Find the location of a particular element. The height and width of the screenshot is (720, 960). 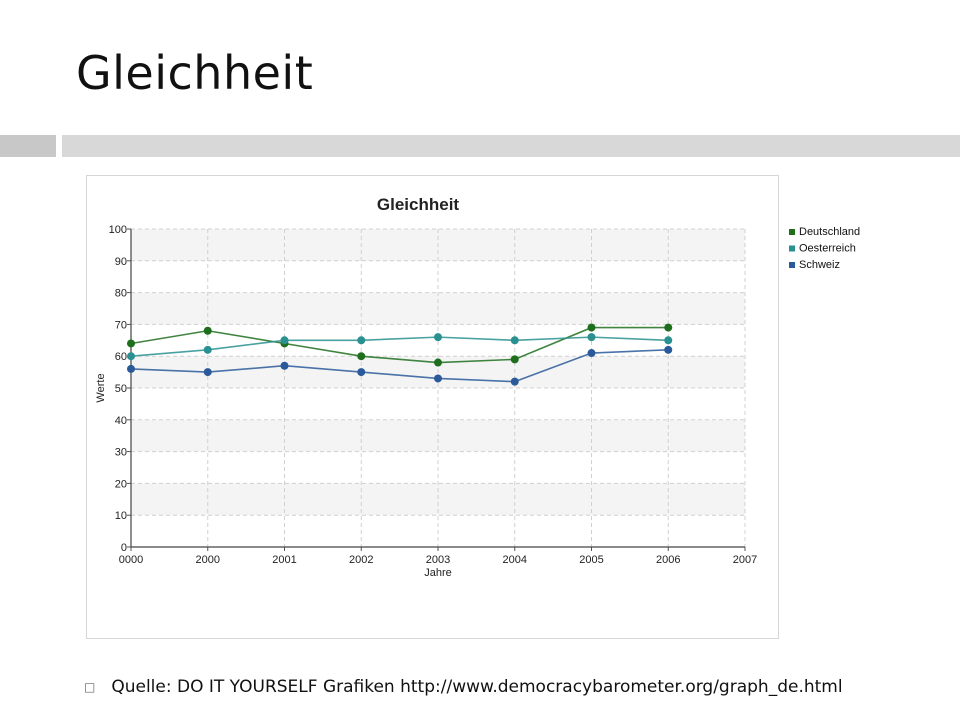

series-group is located at coordinates (400, 354).